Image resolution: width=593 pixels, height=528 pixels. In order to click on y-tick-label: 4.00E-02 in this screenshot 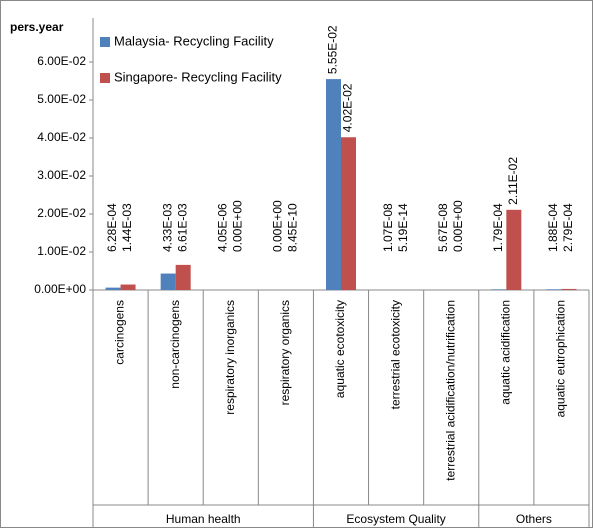, I will do `click(61, 137)`.